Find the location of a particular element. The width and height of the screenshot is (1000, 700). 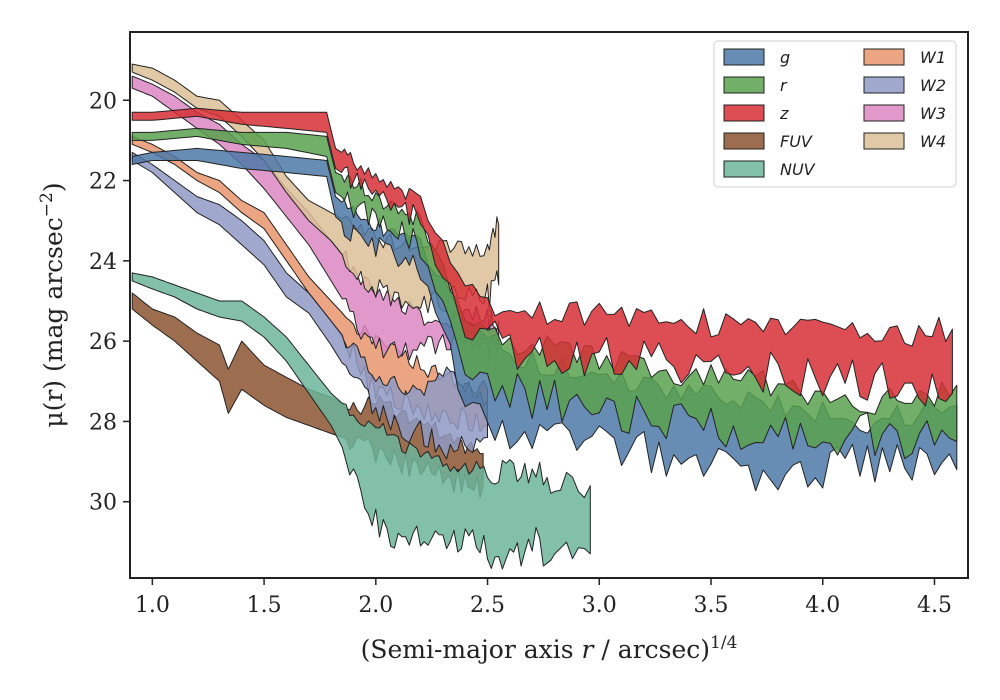

x-tick-label: 3.0 is located at coordinates (599, 605).